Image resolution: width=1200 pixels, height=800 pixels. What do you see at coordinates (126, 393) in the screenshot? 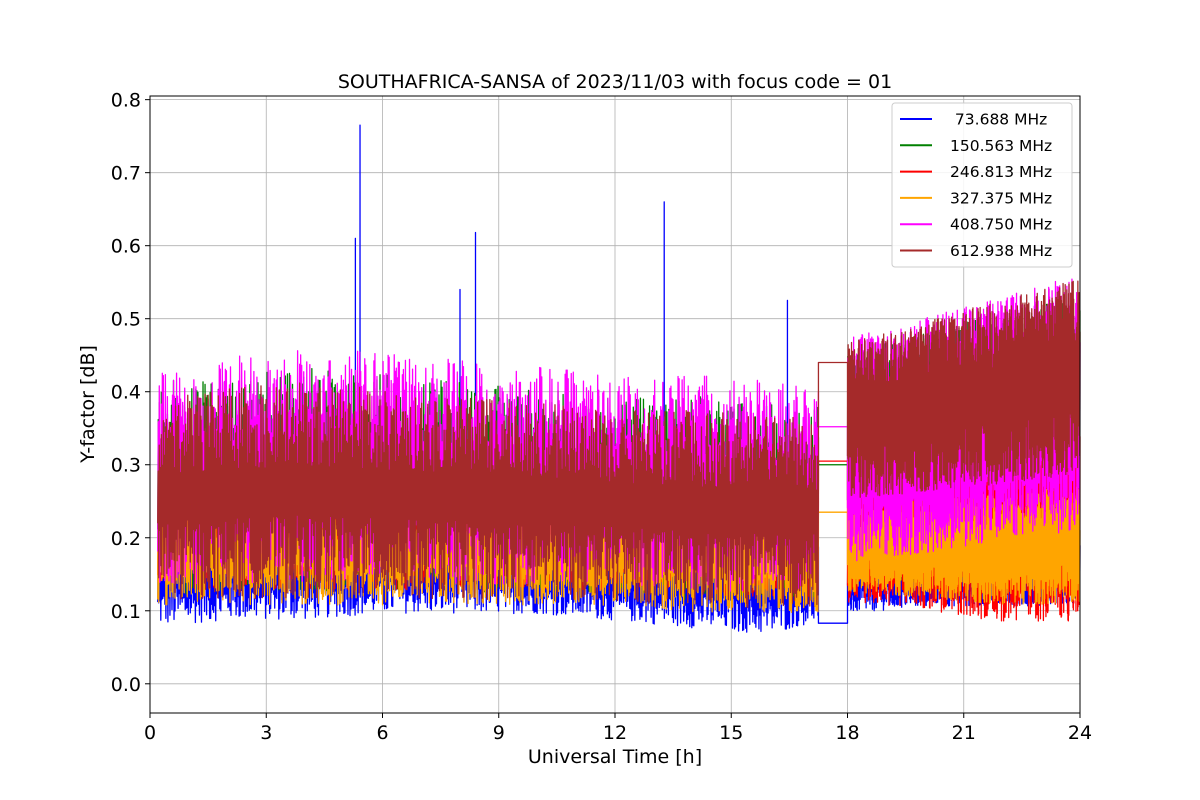
I see `y-tick-label: 0.4` at bounding box center [126, 393].